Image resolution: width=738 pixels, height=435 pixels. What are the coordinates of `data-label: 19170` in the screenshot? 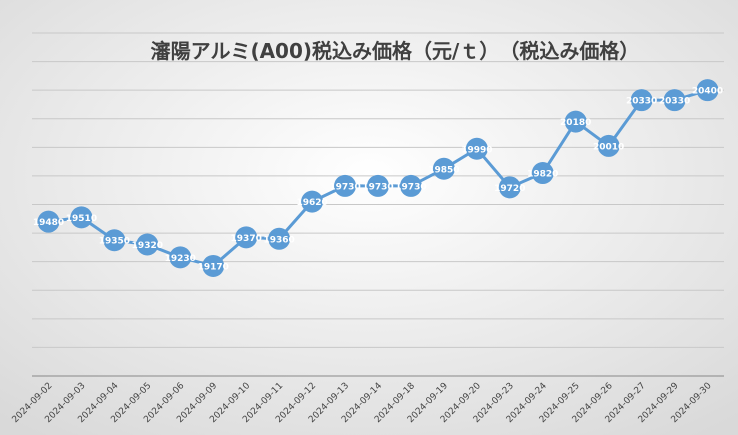 It's located at (213, 267).